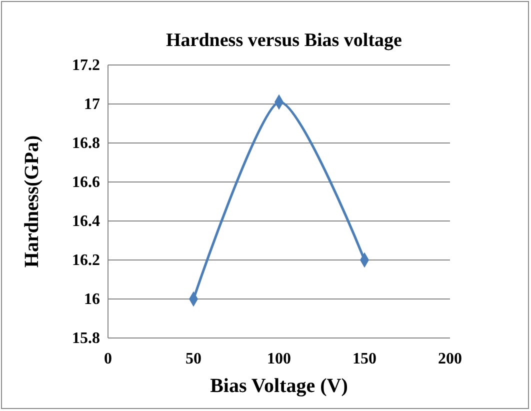 The width and height of the screenshot is (531, 411). Describe the element at coordinates (284, 40) in the screenshot. I see `chart-title: Hardness versus Bias voltage` at that location.